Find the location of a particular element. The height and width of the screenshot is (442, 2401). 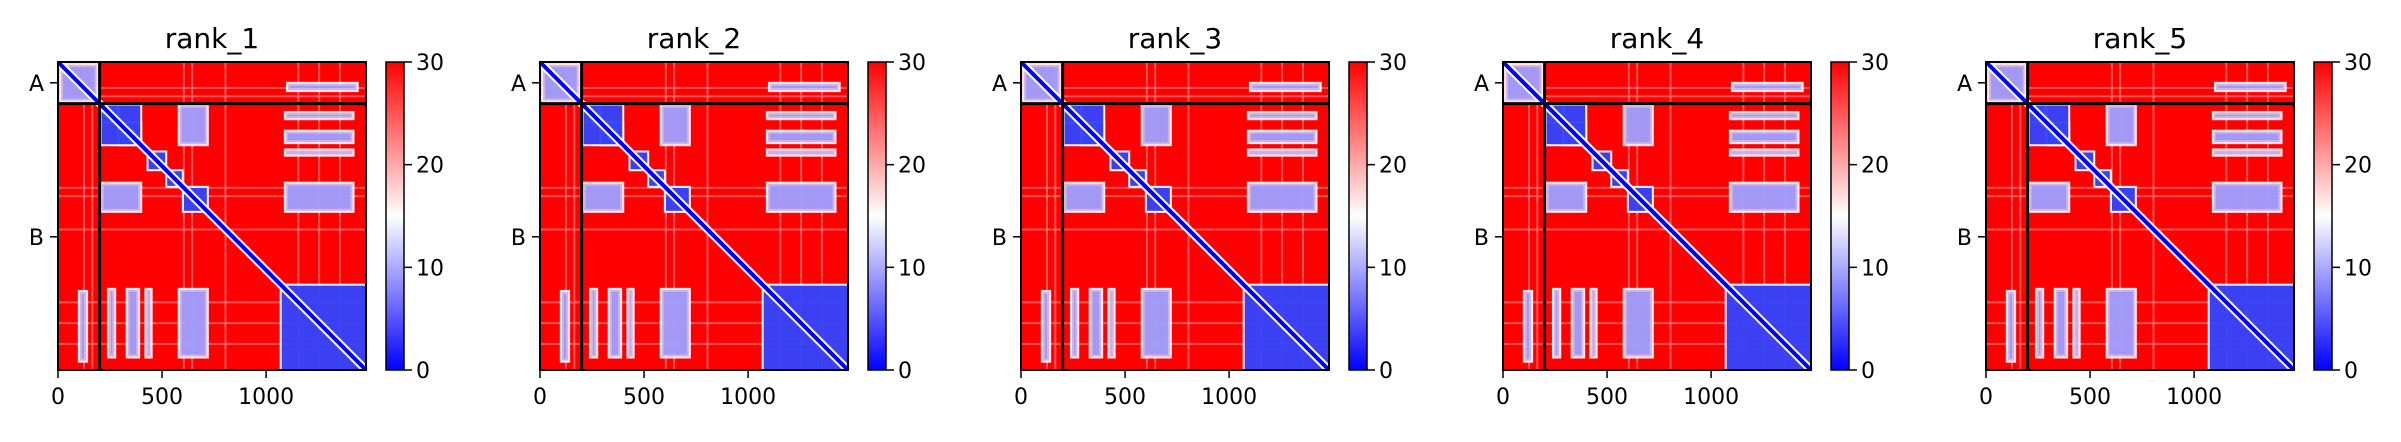

chart-title: rank_2 is located at coordinates (694, 38).